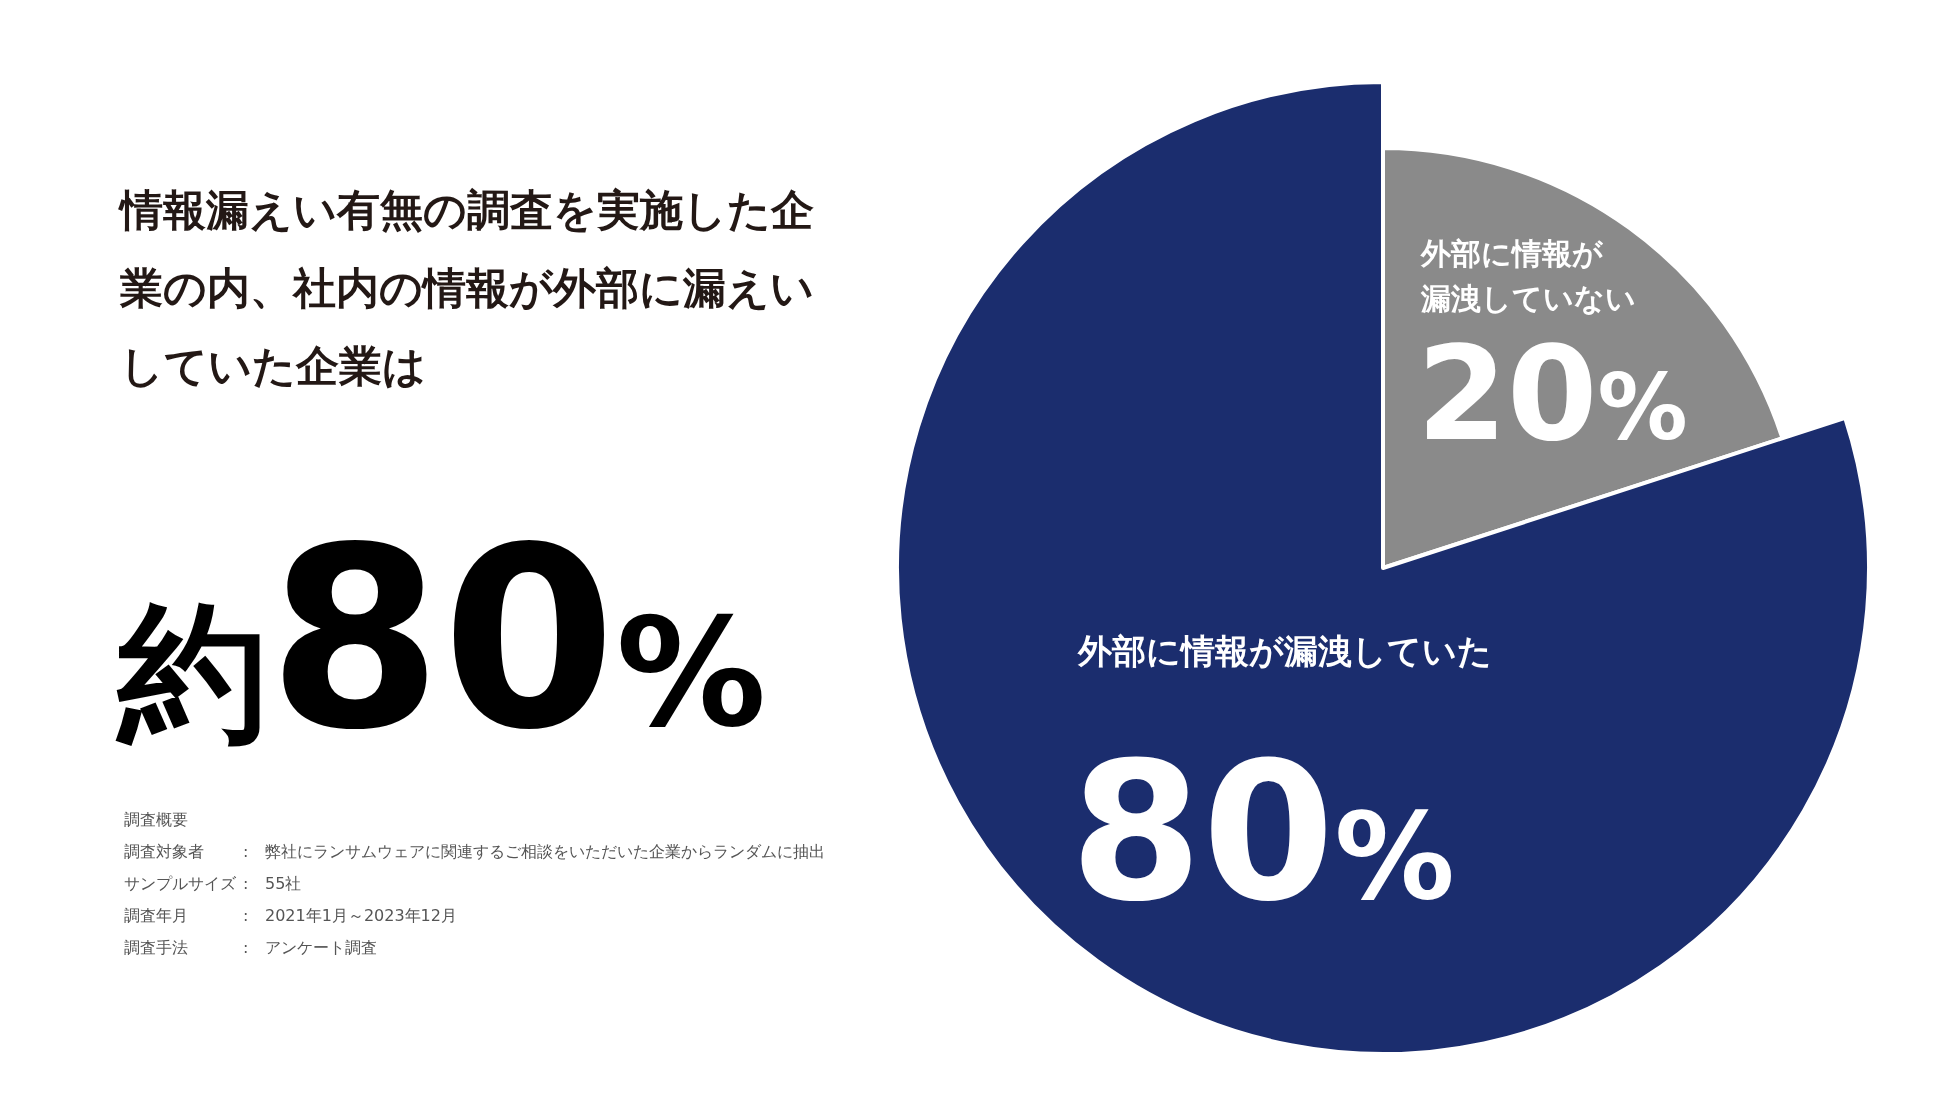 This screenshot has width=1950, height=1107. Describe the element at coordinates (290, 915) in the screenshot. I see `text: 調査年月 : 2021年1月～2023年12月` at that location.